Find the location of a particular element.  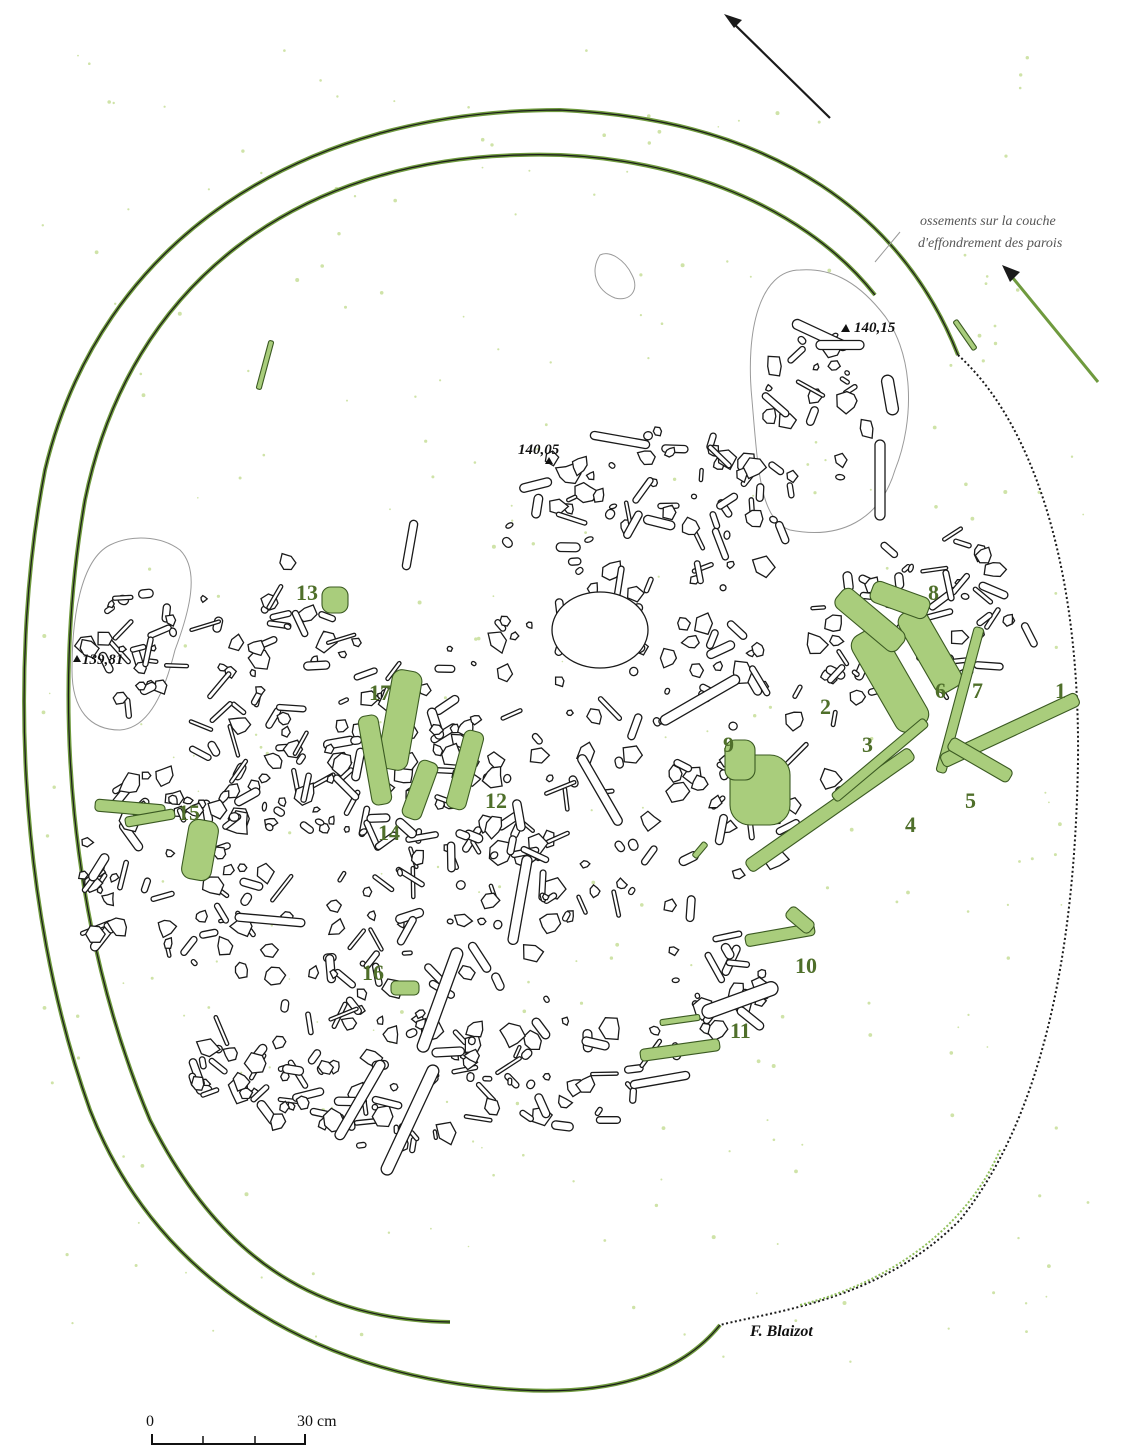

svg-text: 30 cm is located at coordinates (317, 1421).